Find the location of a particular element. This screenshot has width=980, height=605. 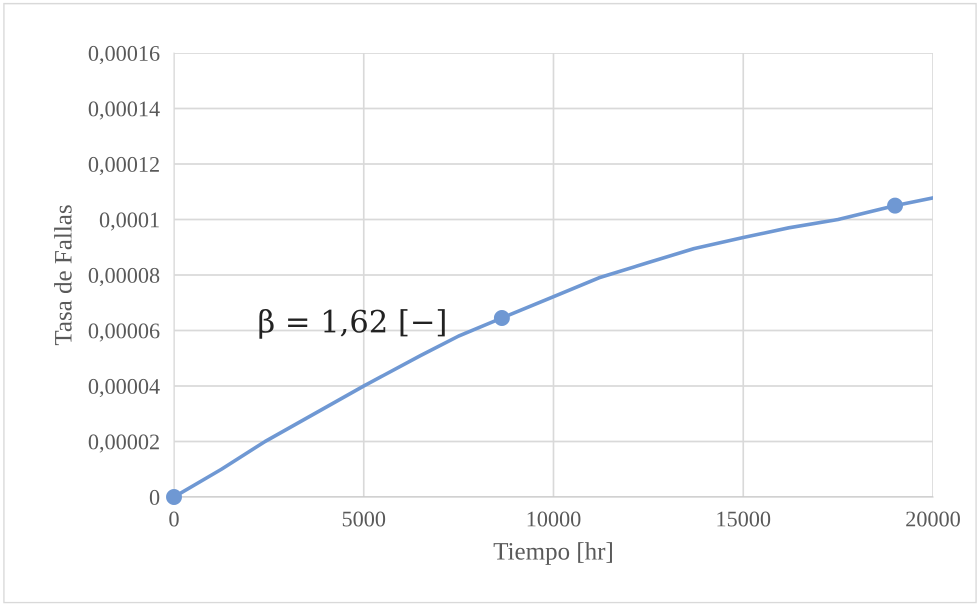

x-tick-label: 5000 is located at coordinates (364, 519).